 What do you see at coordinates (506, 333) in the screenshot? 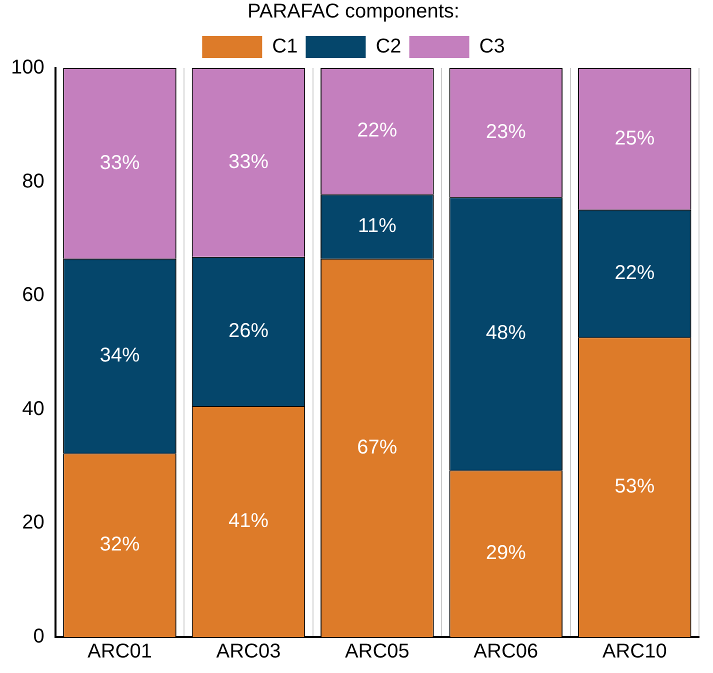
I see `data-label: 48%` at bounding box center [506, 333].